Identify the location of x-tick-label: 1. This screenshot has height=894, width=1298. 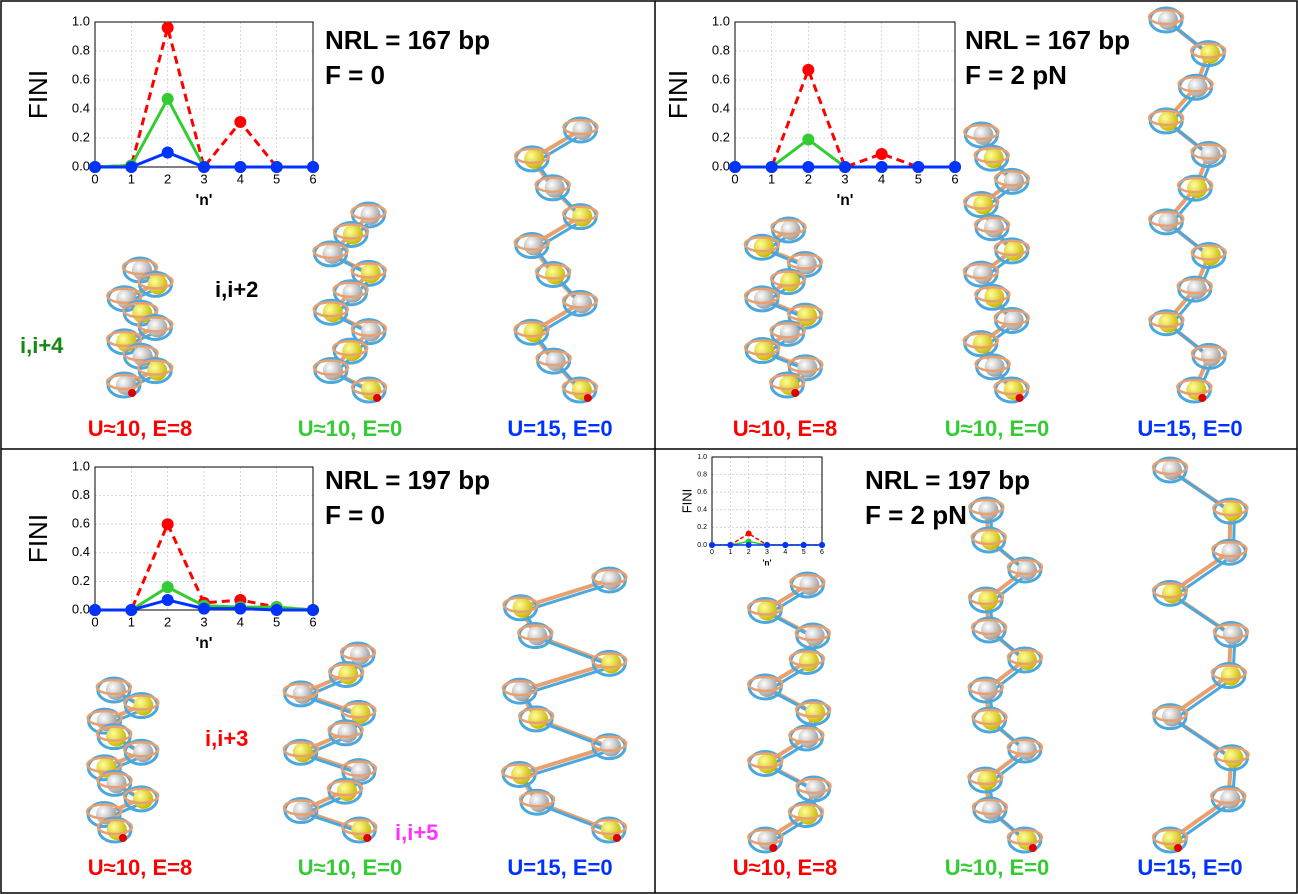
(131, 178).